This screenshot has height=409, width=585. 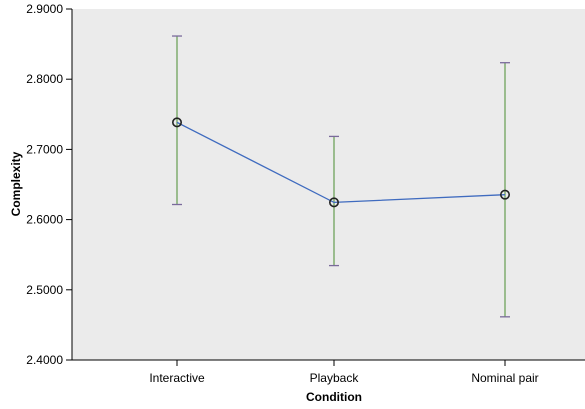 What do you see at coordinates (44, 290) in the screenshot?
I see `y-tick-label: 2.5000` at bounding box center [44, 290].